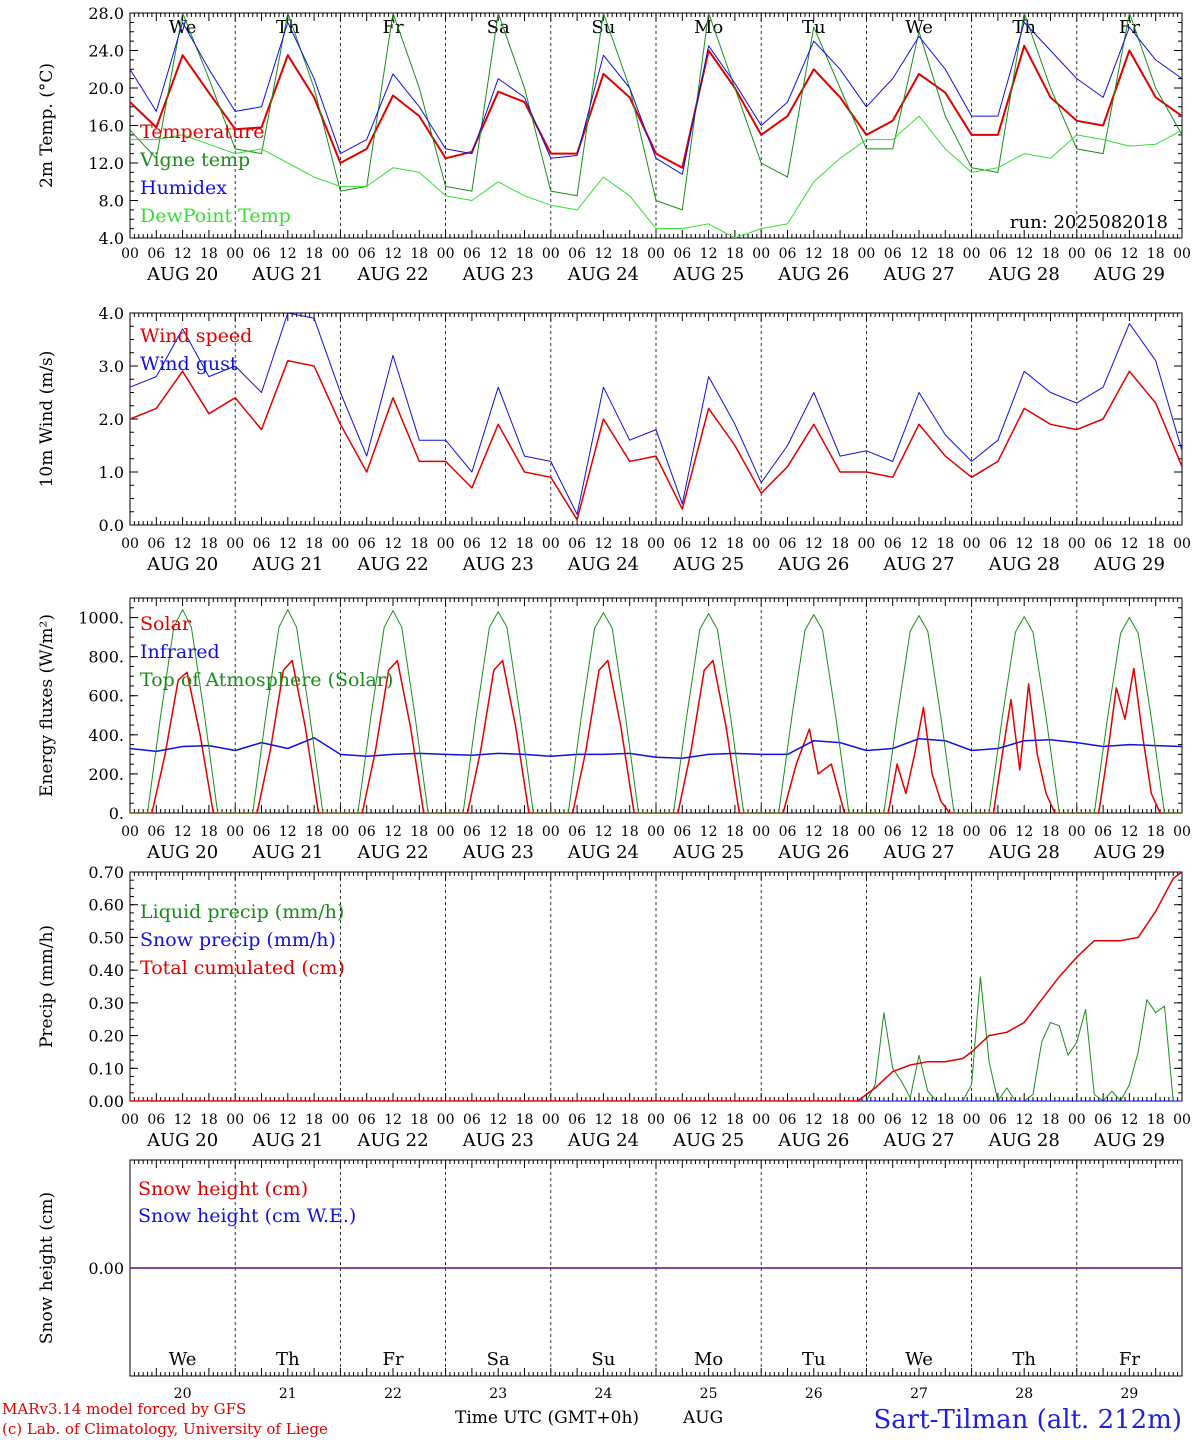  What do you see at coordinates (106, 872) in the screenshot?
I see `y-tick-label: 0.70` at bounding box center [106, 872].